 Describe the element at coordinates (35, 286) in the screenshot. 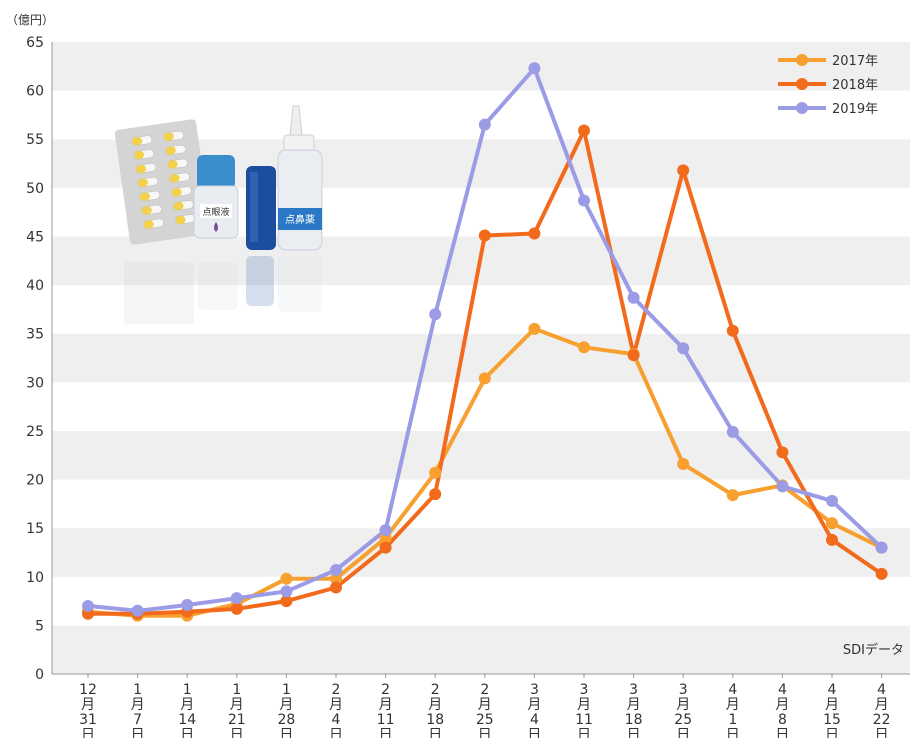

I see `y-tick-label: 40` at that location.